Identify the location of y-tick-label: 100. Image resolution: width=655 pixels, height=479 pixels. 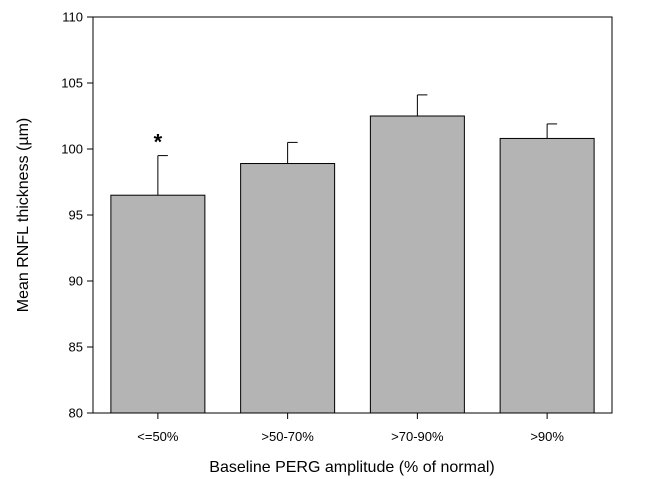
(72, 149).